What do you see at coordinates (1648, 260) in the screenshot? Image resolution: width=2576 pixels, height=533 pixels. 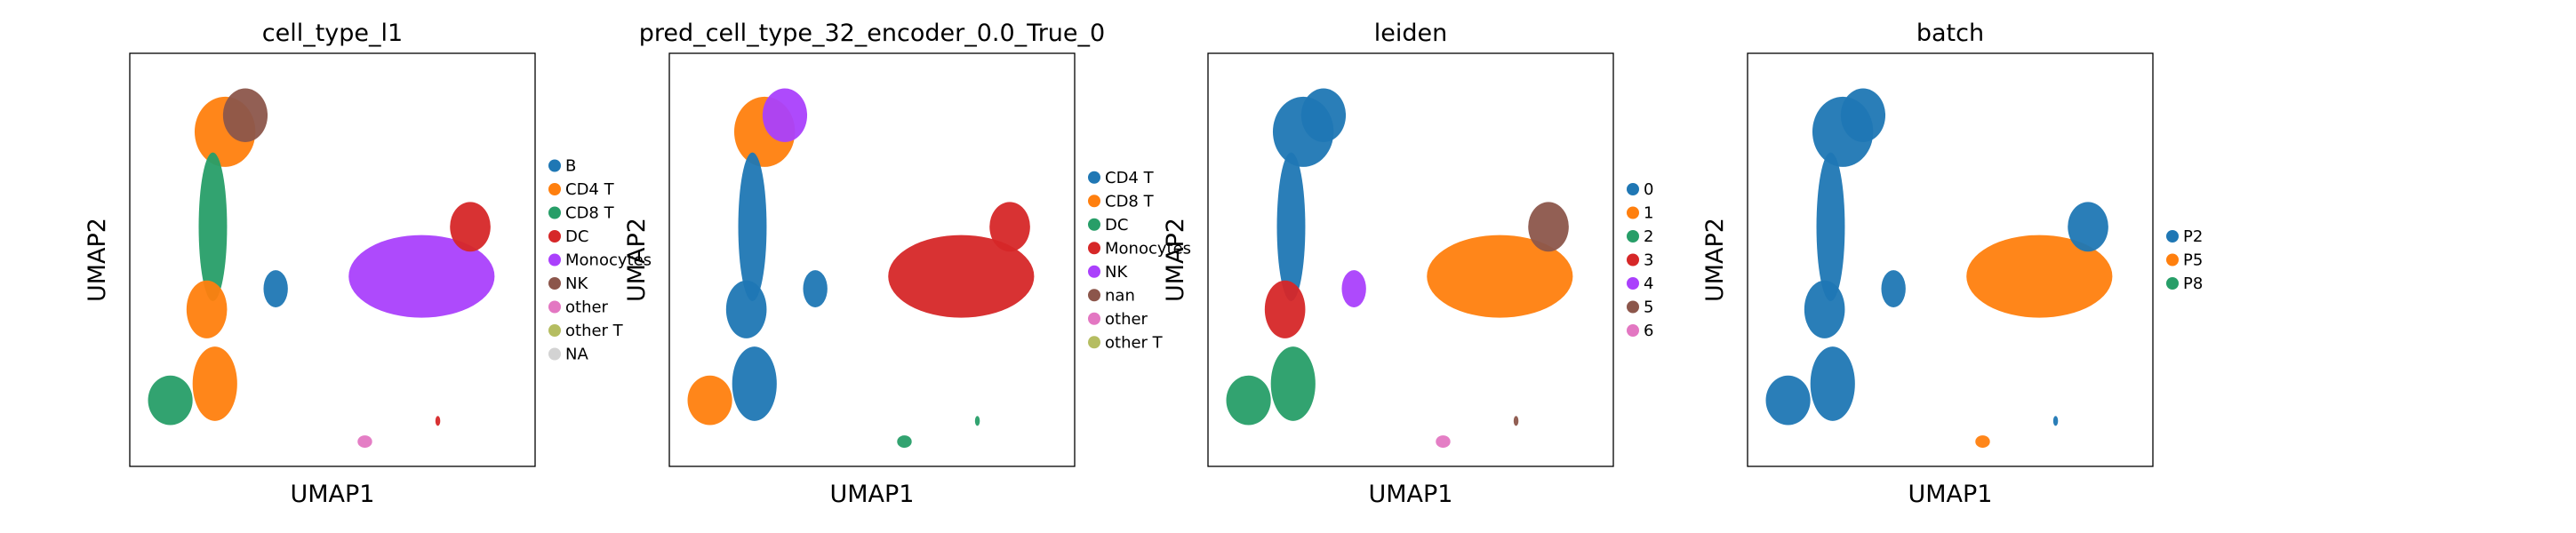 I see `legend-label: 3` at bounding box center [1648, 260].